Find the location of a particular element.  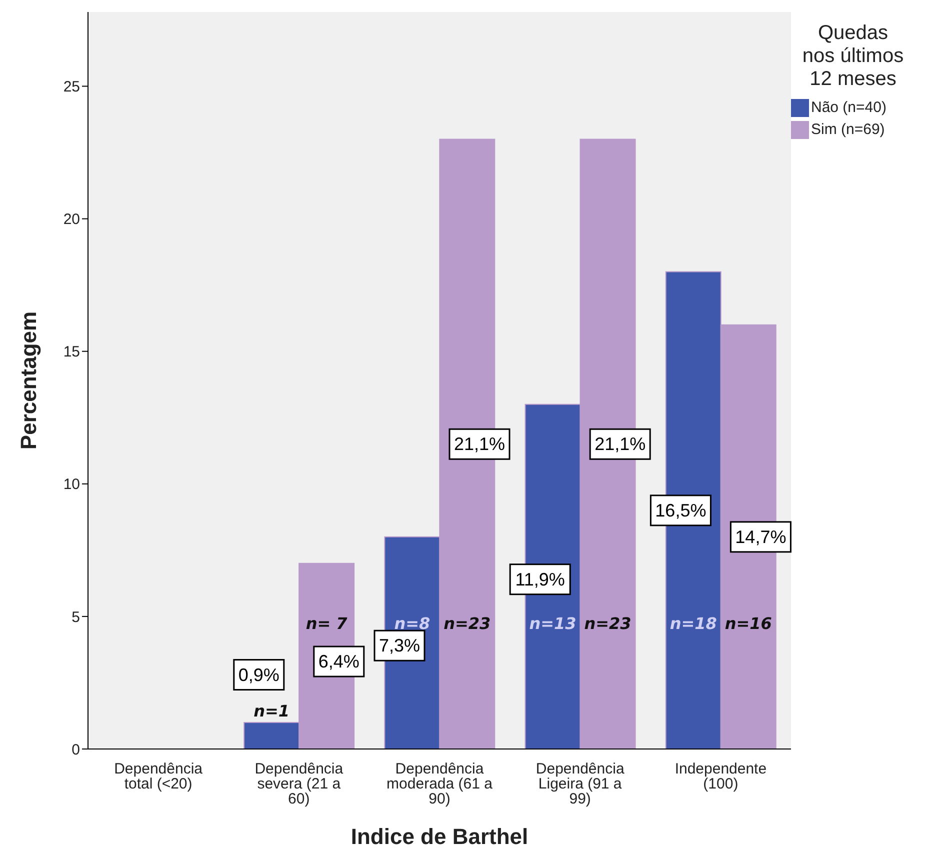

y-tick-label: 10 is located at coordinates (71, 485).